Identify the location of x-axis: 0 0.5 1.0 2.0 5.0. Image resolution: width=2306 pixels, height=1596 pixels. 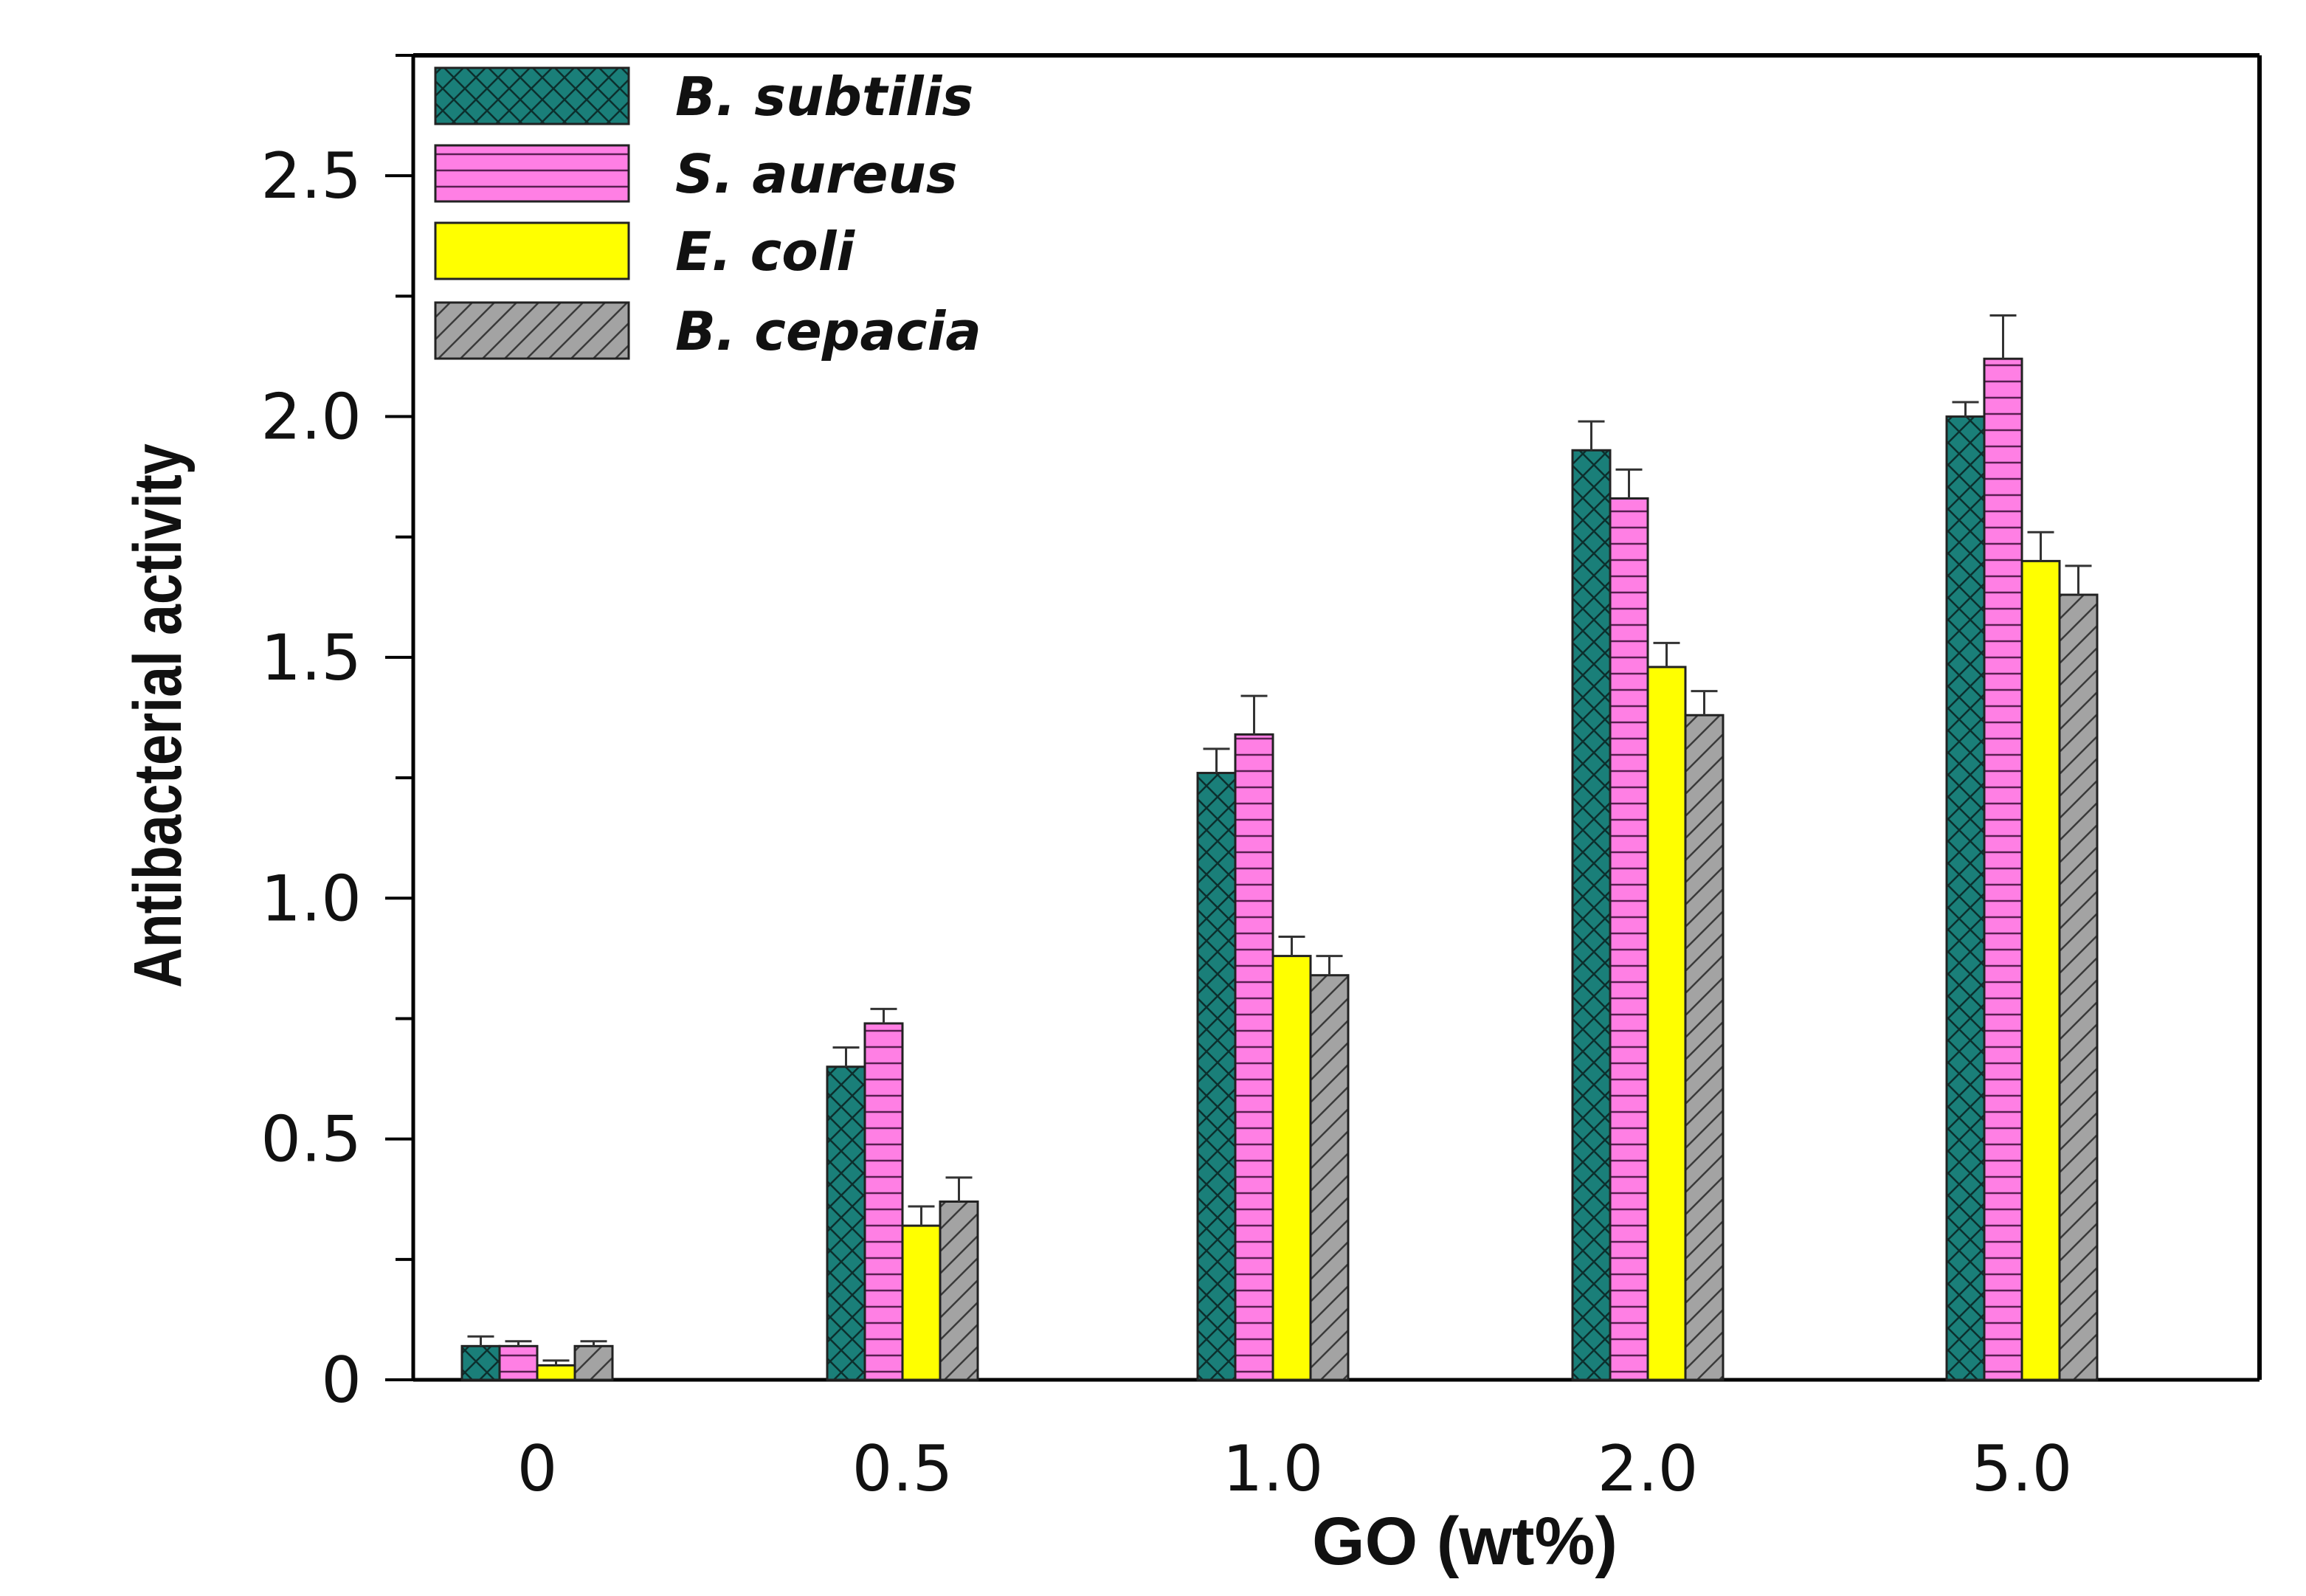
(1295, 1469).